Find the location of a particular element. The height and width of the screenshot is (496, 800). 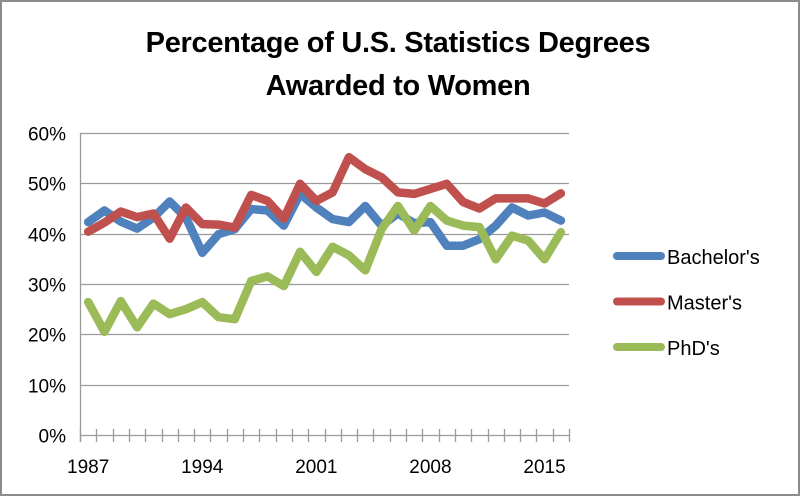

x-tick-label: 1987 is located at coordinates (88, 467).